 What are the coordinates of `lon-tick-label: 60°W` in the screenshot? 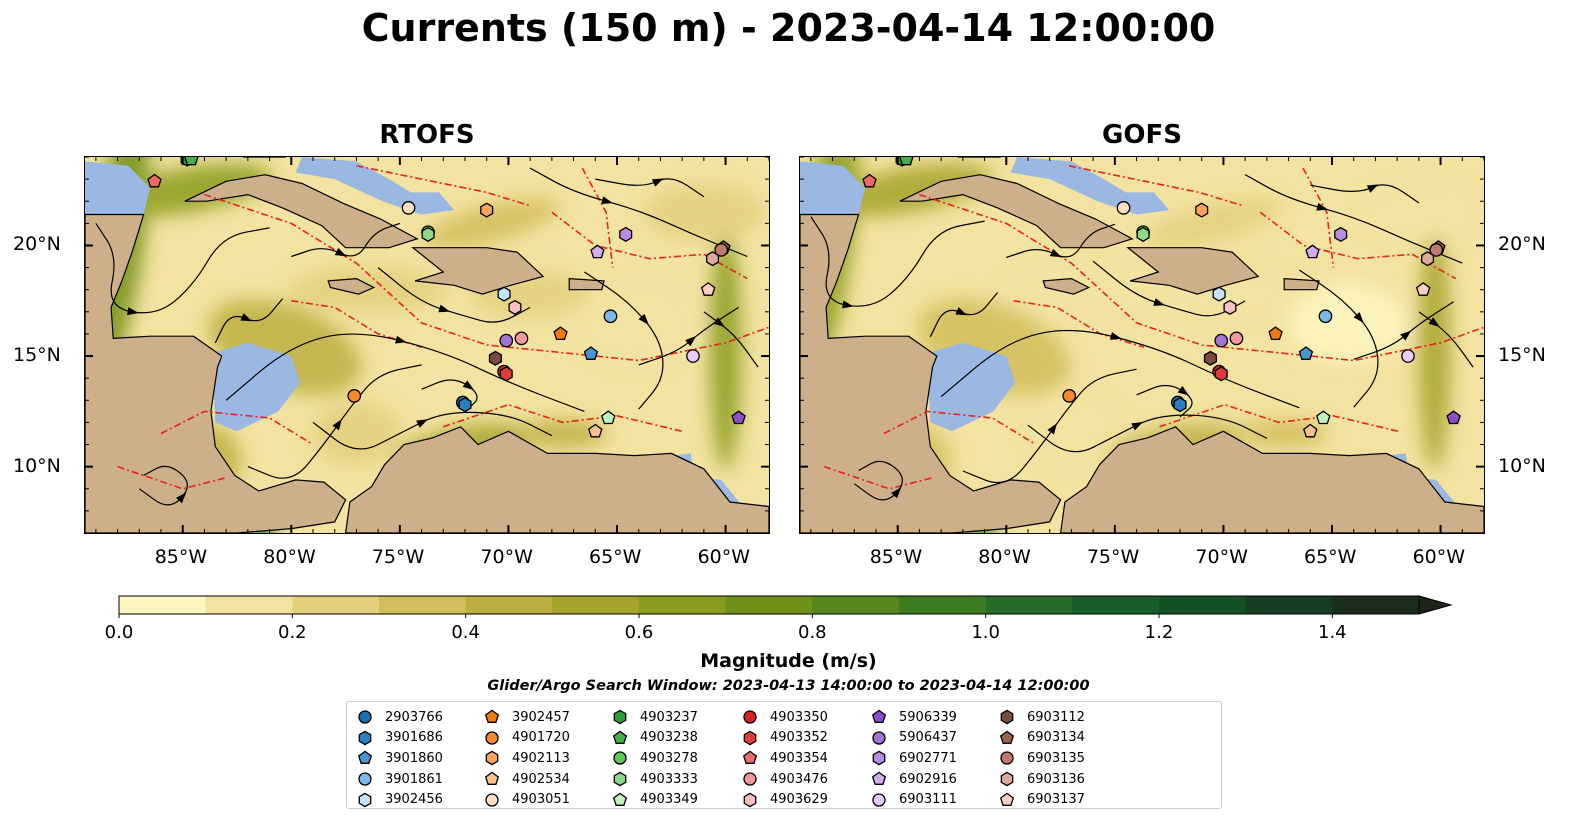 It's located at (1439, 557).